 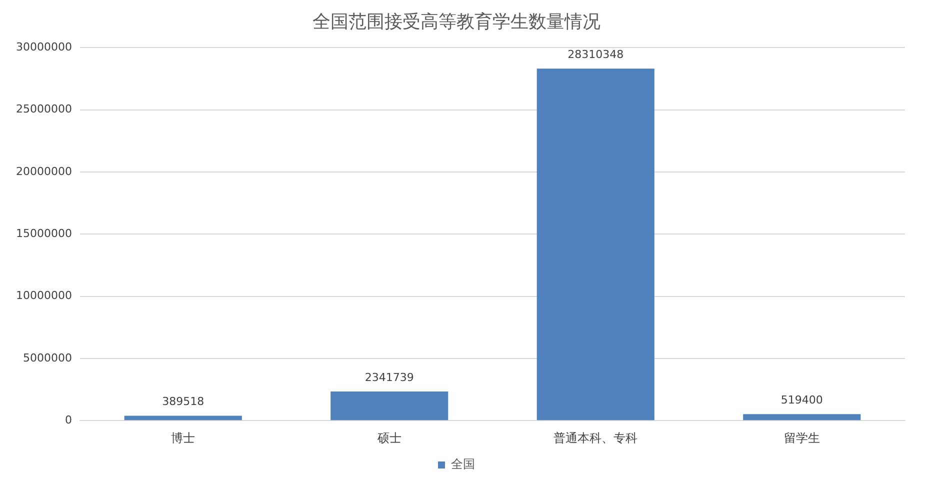 What do you see at coordinates (44, 171) in the screenshot?
I see `y-tick-label: 20000000` at bounding box center [44, 171].